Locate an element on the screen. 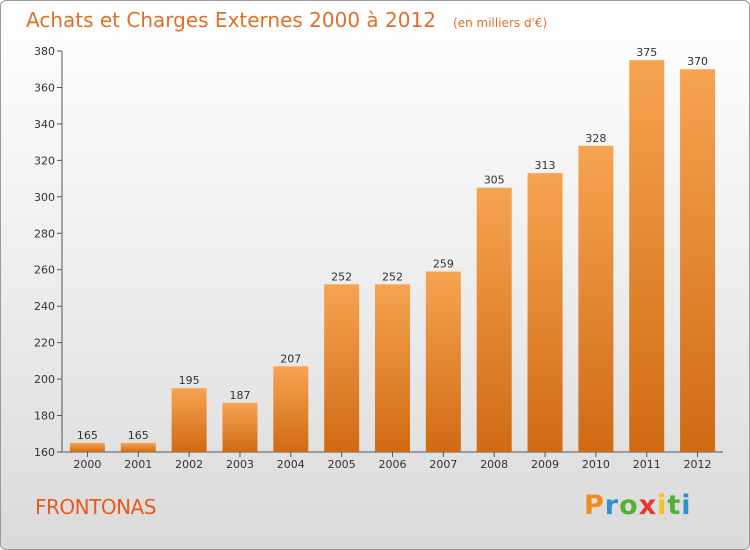 This screenshot has height=550, width=750. x-tick-label: 2006 is located at coordinates (393, 464).